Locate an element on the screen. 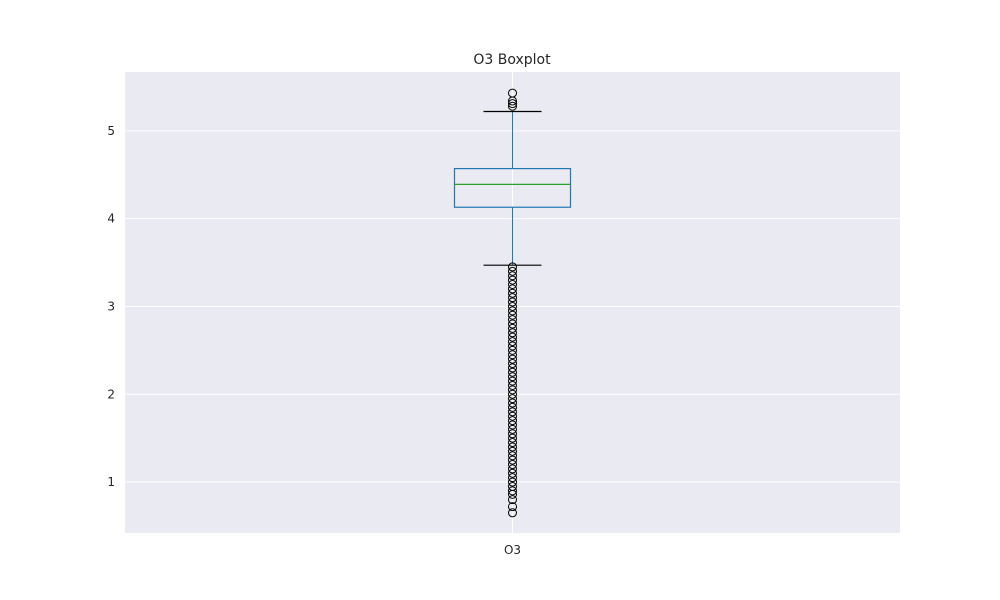 The width and height of the screenshot is (1000, 600). y-tick-label: 1 is located at coordinates (111, 482).